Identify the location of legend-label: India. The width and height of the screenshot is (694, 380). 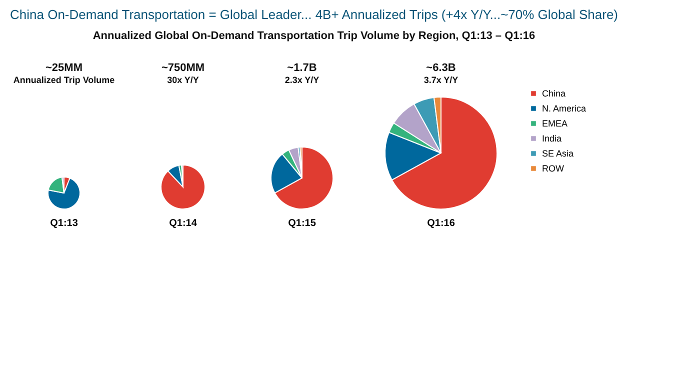
(552, 139).